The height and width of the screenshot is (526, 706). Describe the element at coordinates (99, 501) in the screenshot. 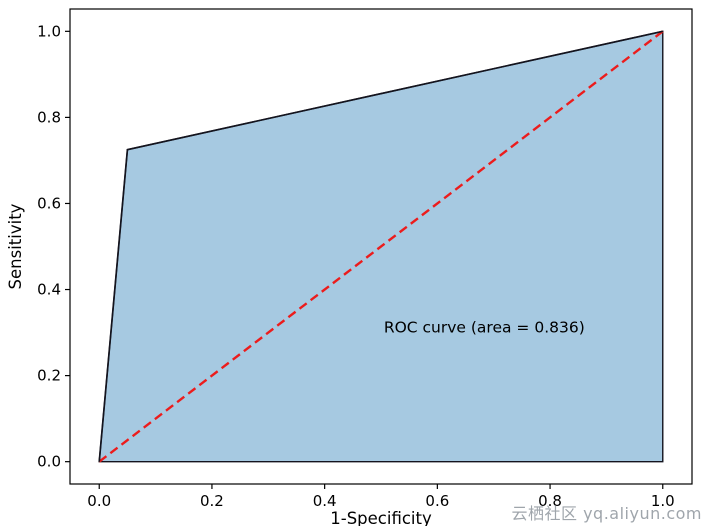

I see `x-tick-label: 0.0` at that location.